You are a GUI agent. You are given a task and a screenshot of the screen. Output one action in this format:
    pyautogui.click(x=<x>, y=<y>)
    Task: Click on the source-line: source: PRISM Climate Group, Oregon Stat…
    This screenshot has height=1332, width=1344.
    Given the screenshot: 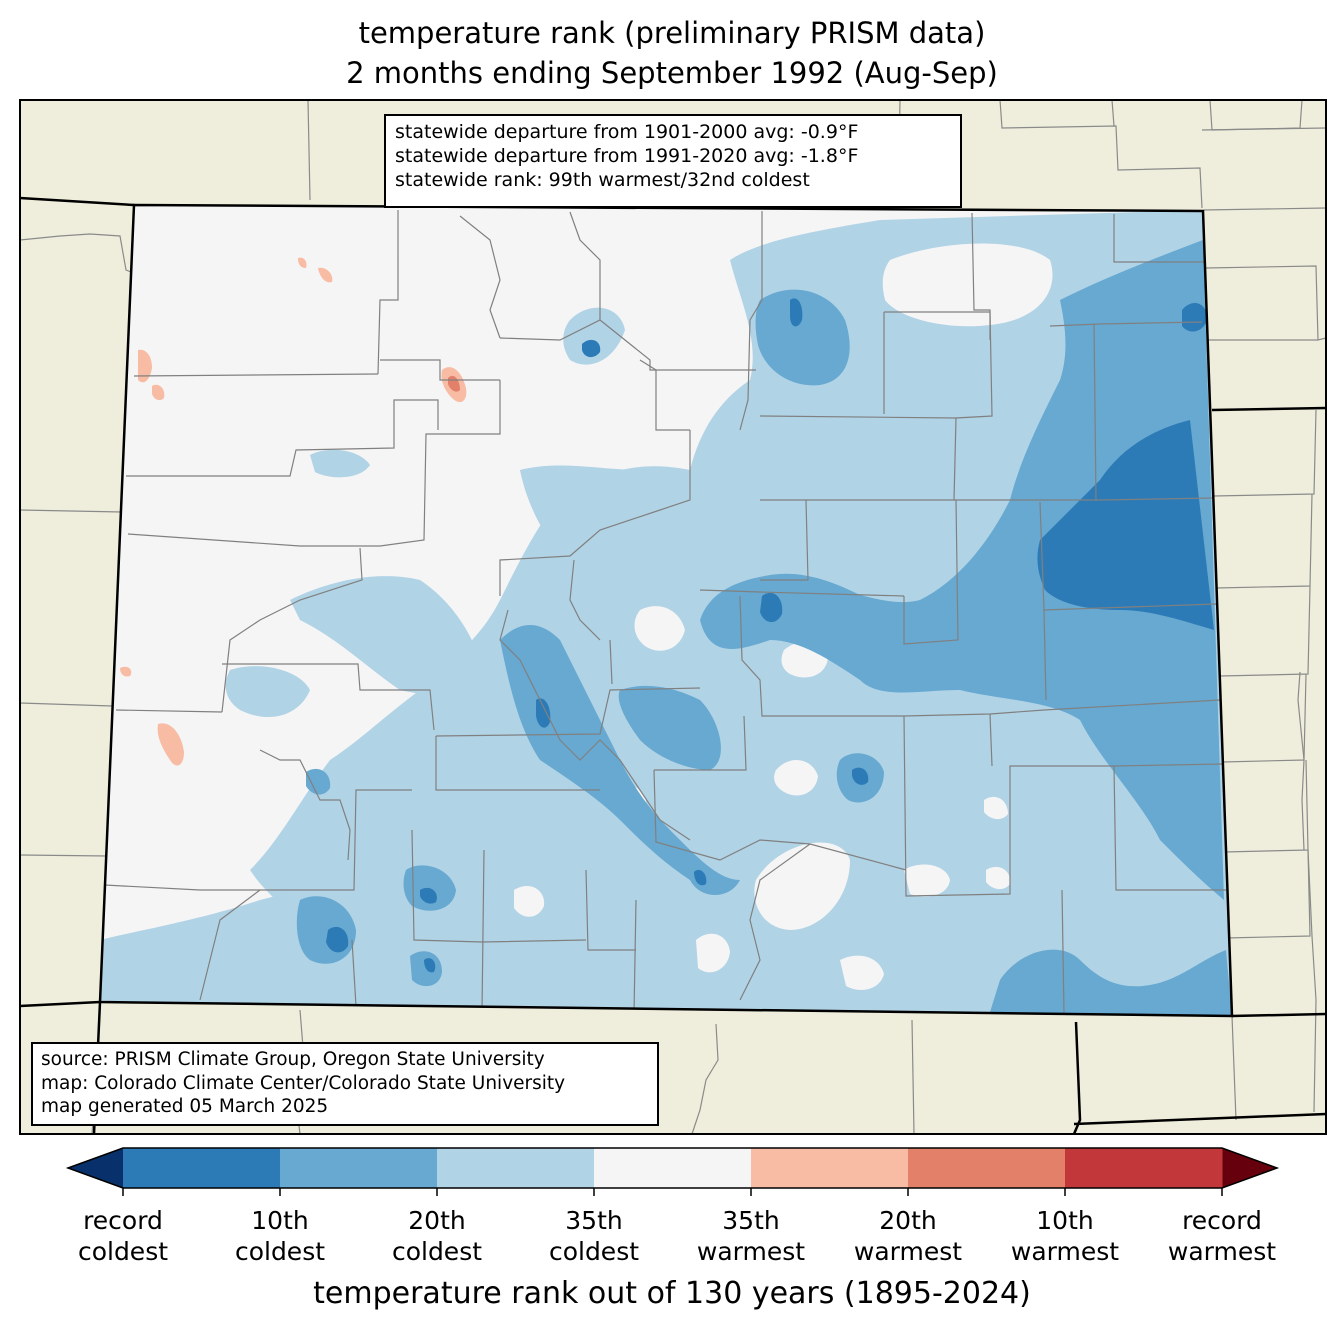 What is the action you would take?
    pyautogui.click(x=293, y=1059)
    